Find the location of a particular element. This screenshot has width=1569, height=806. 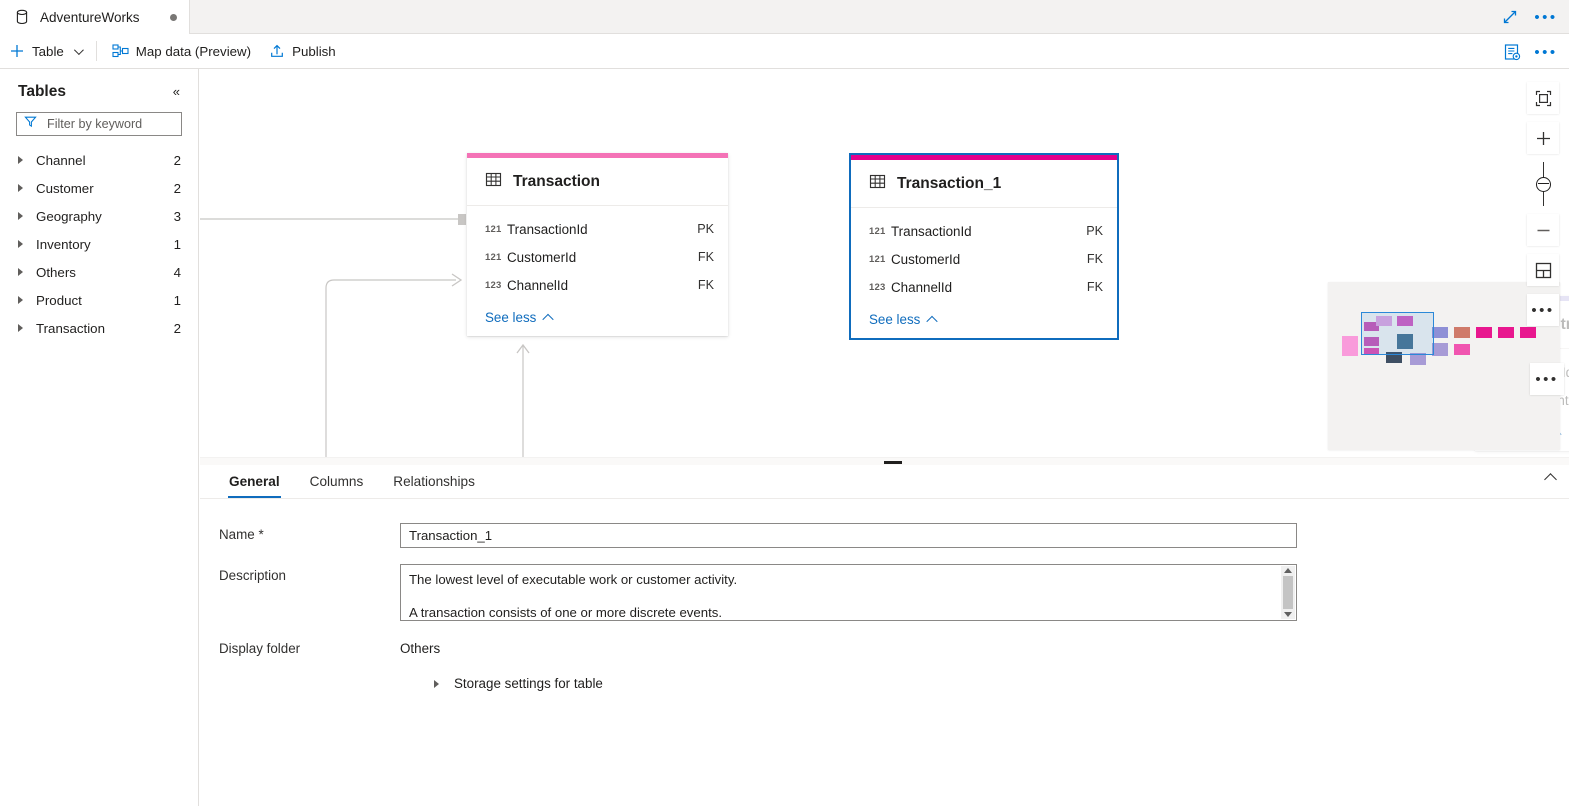

chevron-right-icon is located at coordinates (436, 683).